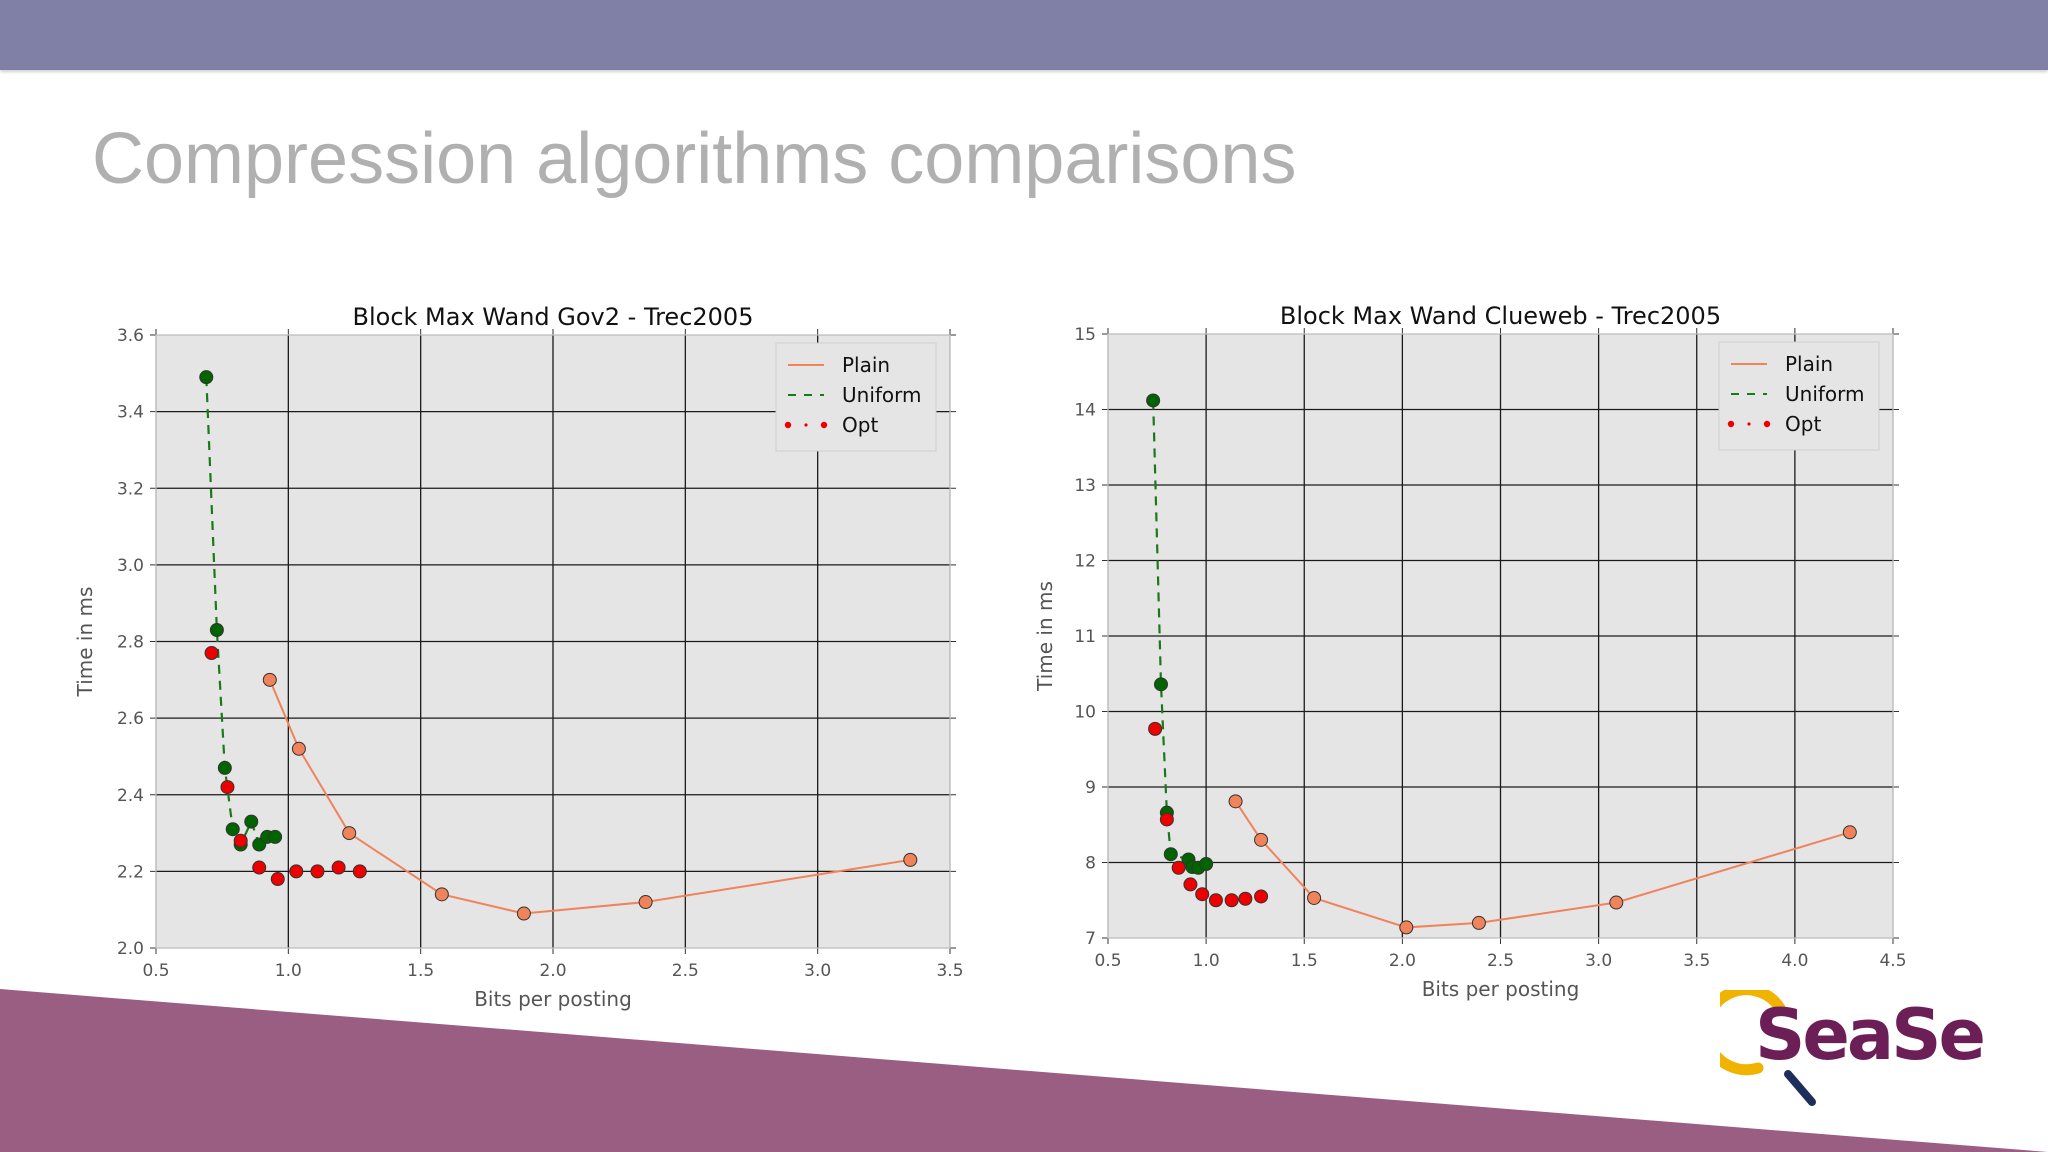 The image size is (2048, 1152). Describe the element at coordinates (1085, 637) in the screenshot. I see `y-tick-label: 11` at that location.